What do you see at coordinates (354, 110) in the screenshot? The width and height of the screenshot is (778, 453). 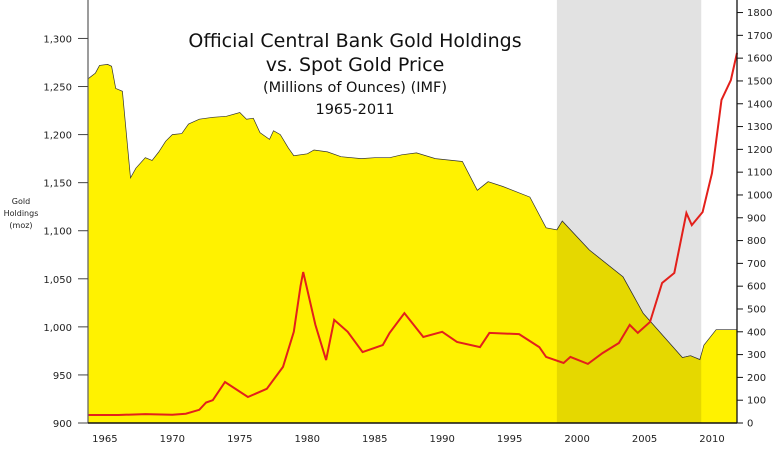 I see `chart-subtitle-years: 1965-2011` at bounding box center [354, 110].